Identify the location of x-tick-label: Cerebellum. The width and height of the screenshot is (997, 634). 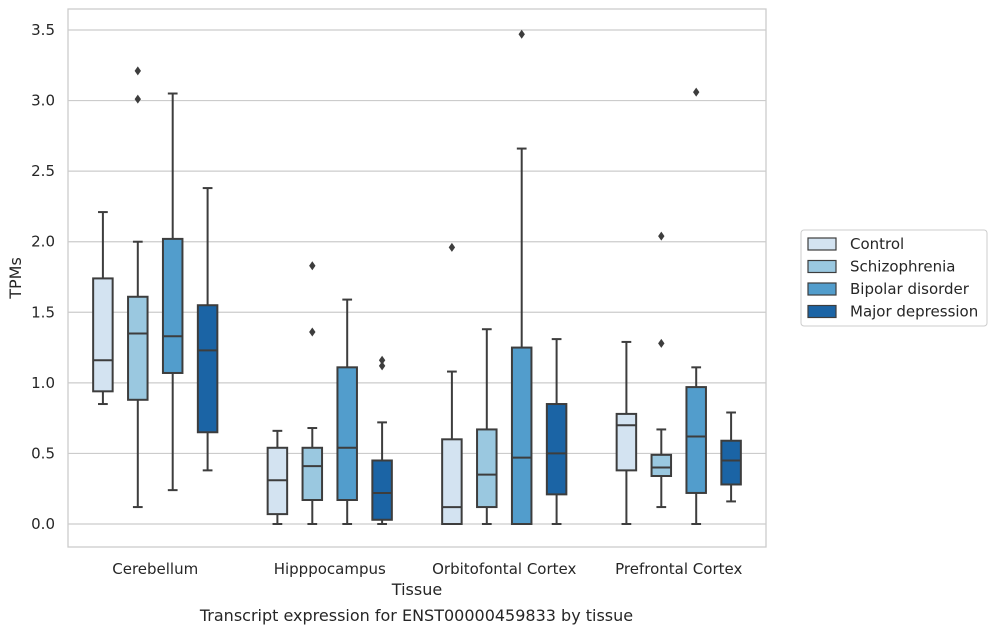
(155, 569).